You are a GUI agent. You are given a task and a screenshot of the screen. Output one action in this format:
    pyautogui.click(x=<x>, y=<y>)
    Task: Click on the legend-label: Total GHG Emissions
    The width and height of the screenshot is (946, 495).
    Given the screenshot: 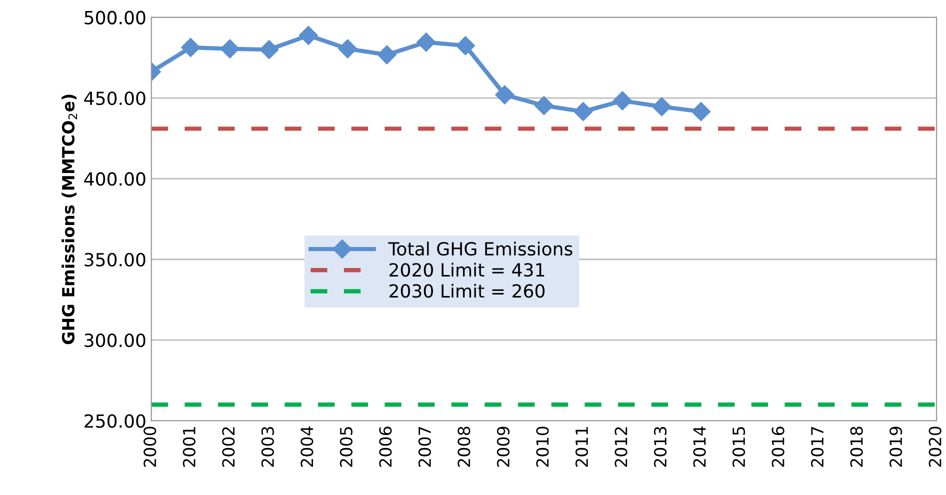 What is the action you would take?
    pyautogui.click(x=480, y=249)
    